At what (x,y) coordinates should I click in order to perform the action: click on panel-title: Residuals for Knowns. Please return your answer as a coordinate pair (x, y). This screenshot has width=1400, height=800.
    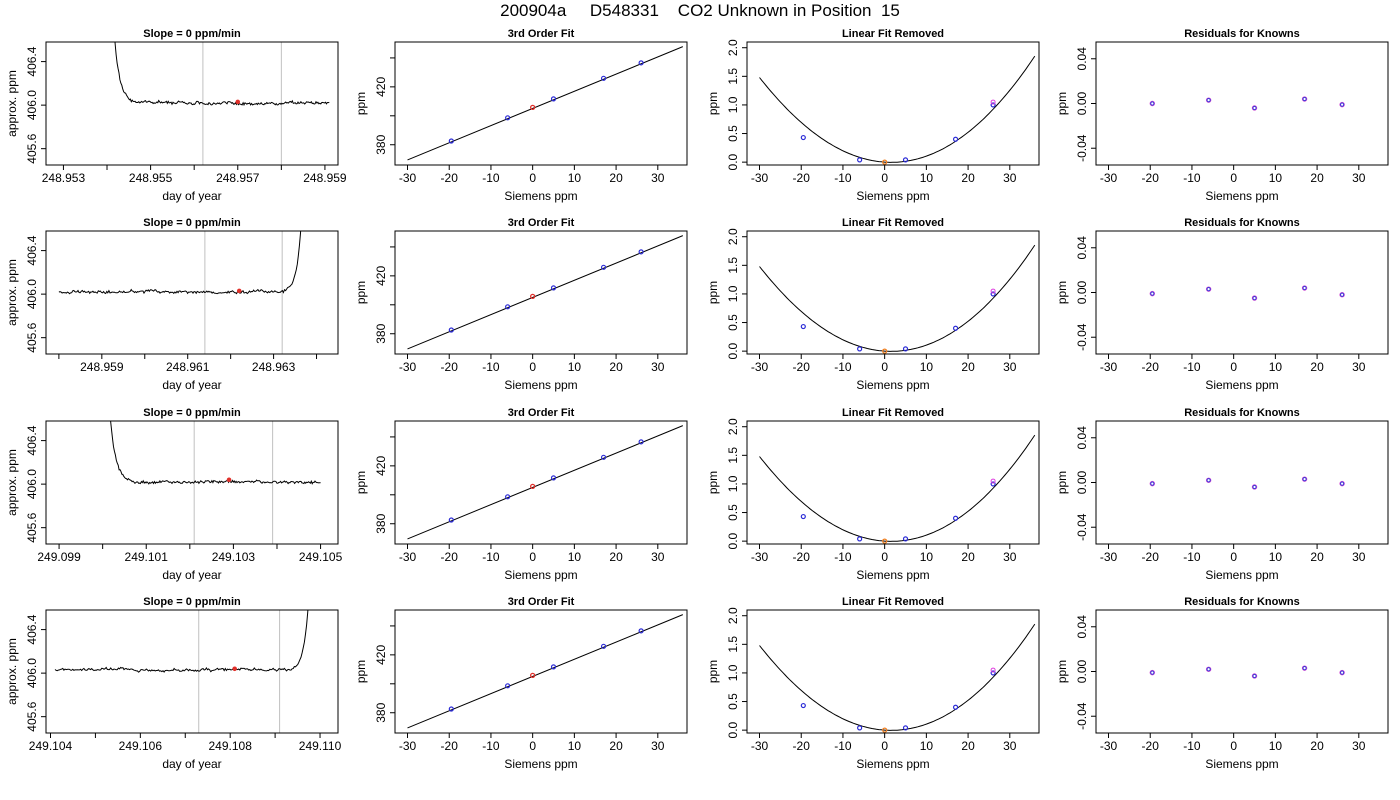
    Looking at the image, I should click on (1242, 34).